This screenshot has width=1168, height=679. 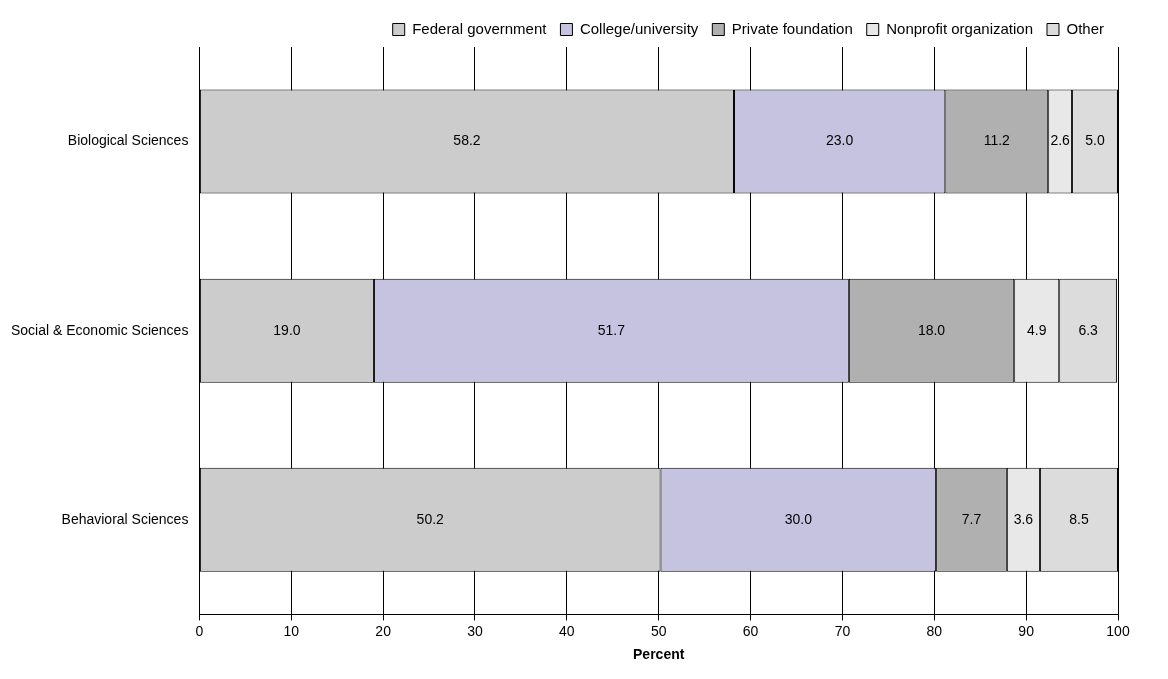 What do you see at coordinates (99, 329) in the screenshot?
I see `y-tick-label: Social & Economic Sciences` at bounding box center [99, 329].